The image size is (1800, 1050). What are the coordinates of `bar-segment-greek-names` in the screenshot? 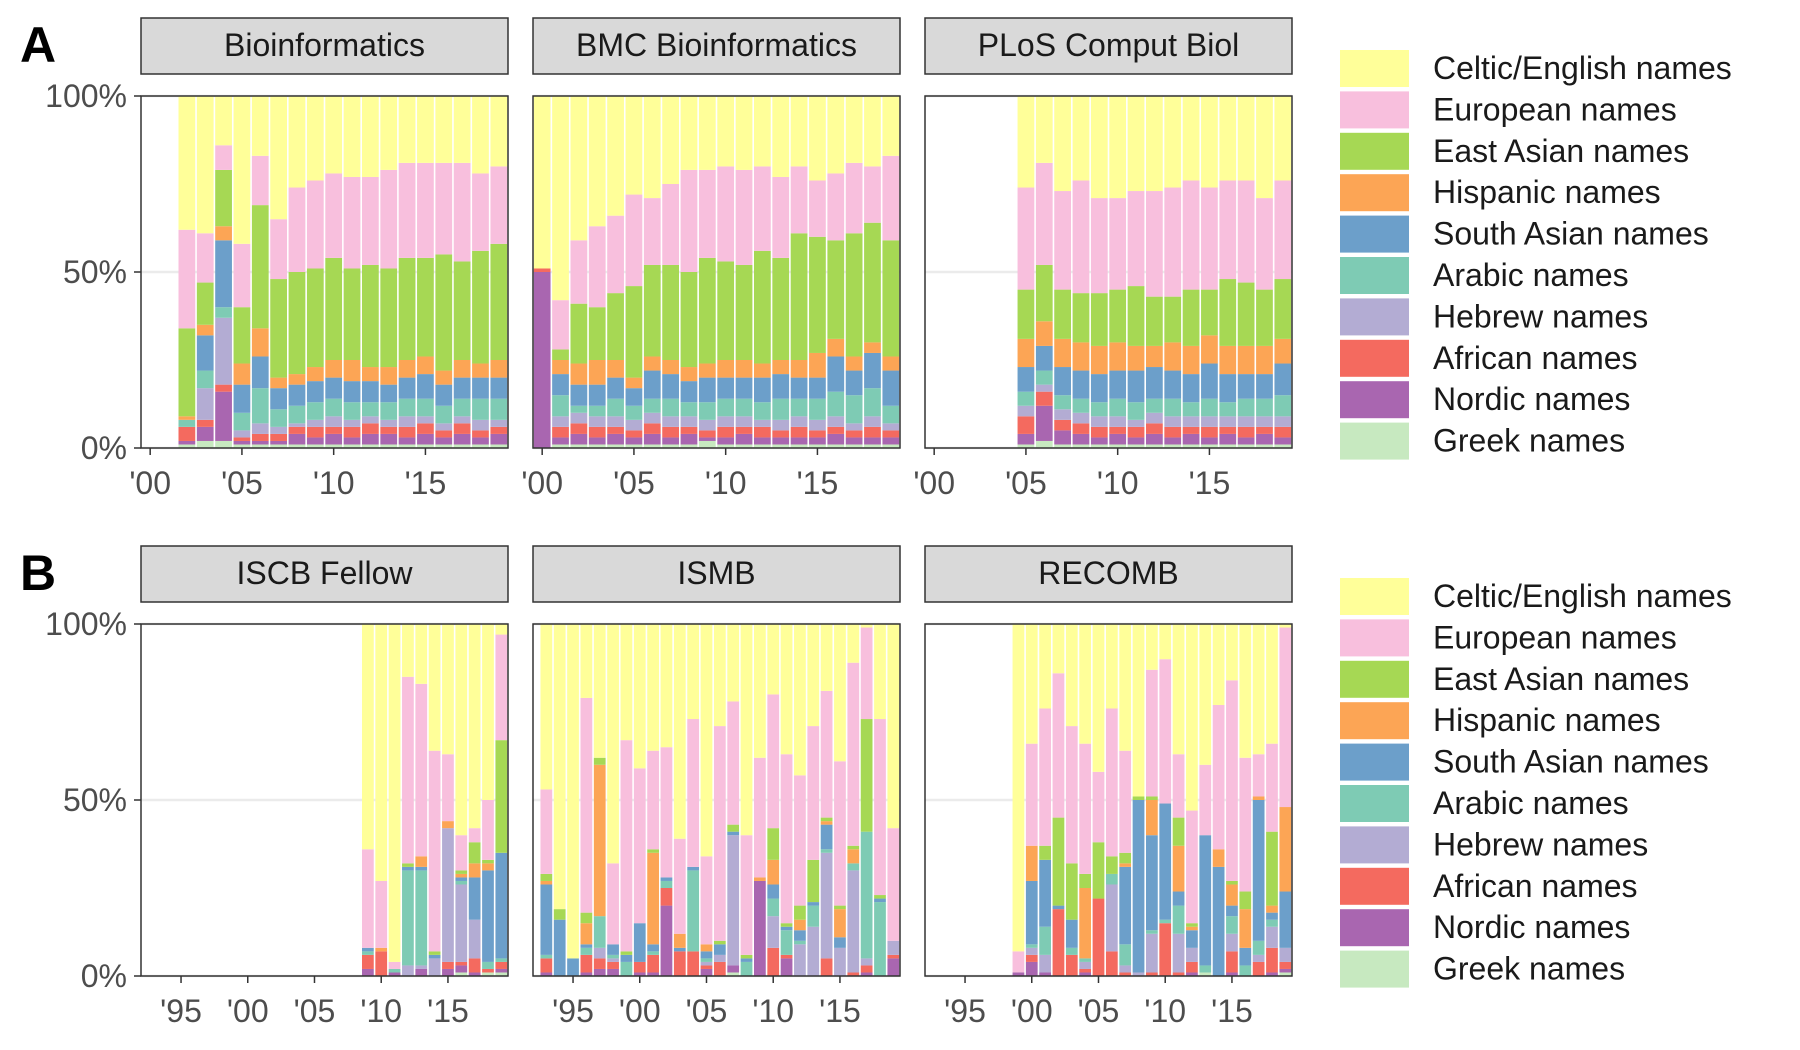 It's located at (744, 446).